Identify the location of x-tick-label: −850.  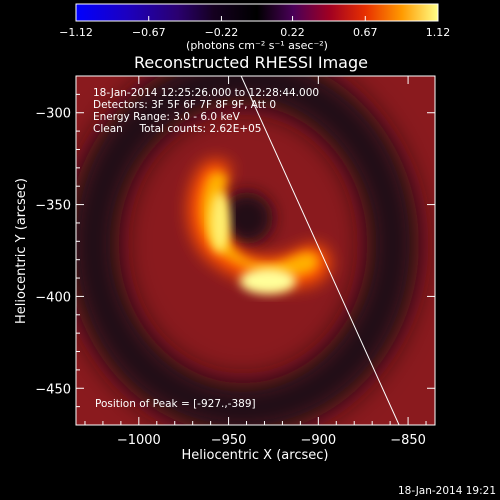
(408, 440).